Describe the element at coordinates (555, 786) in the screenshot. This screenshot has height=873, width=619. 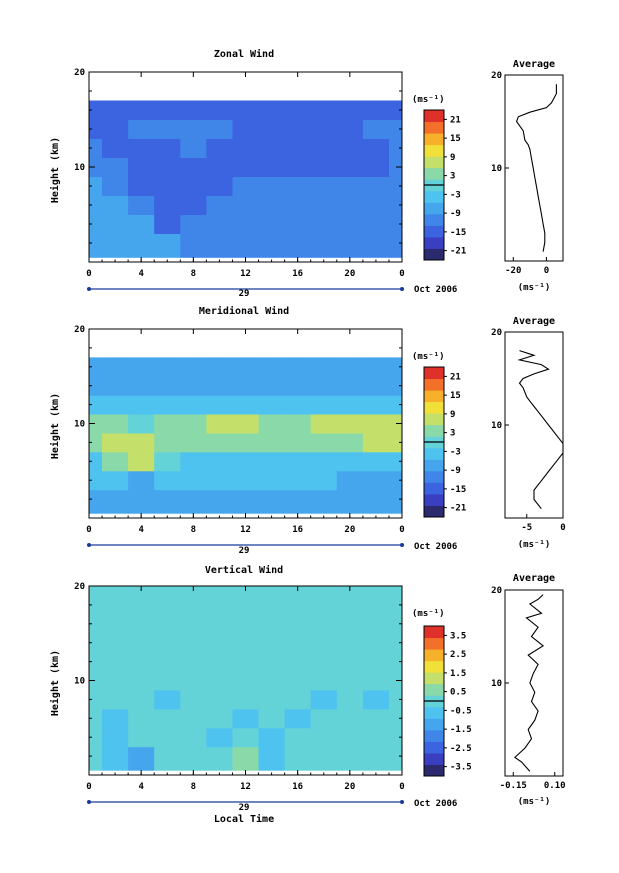
I see `profile-x-tick-label: 0.10` at that location.